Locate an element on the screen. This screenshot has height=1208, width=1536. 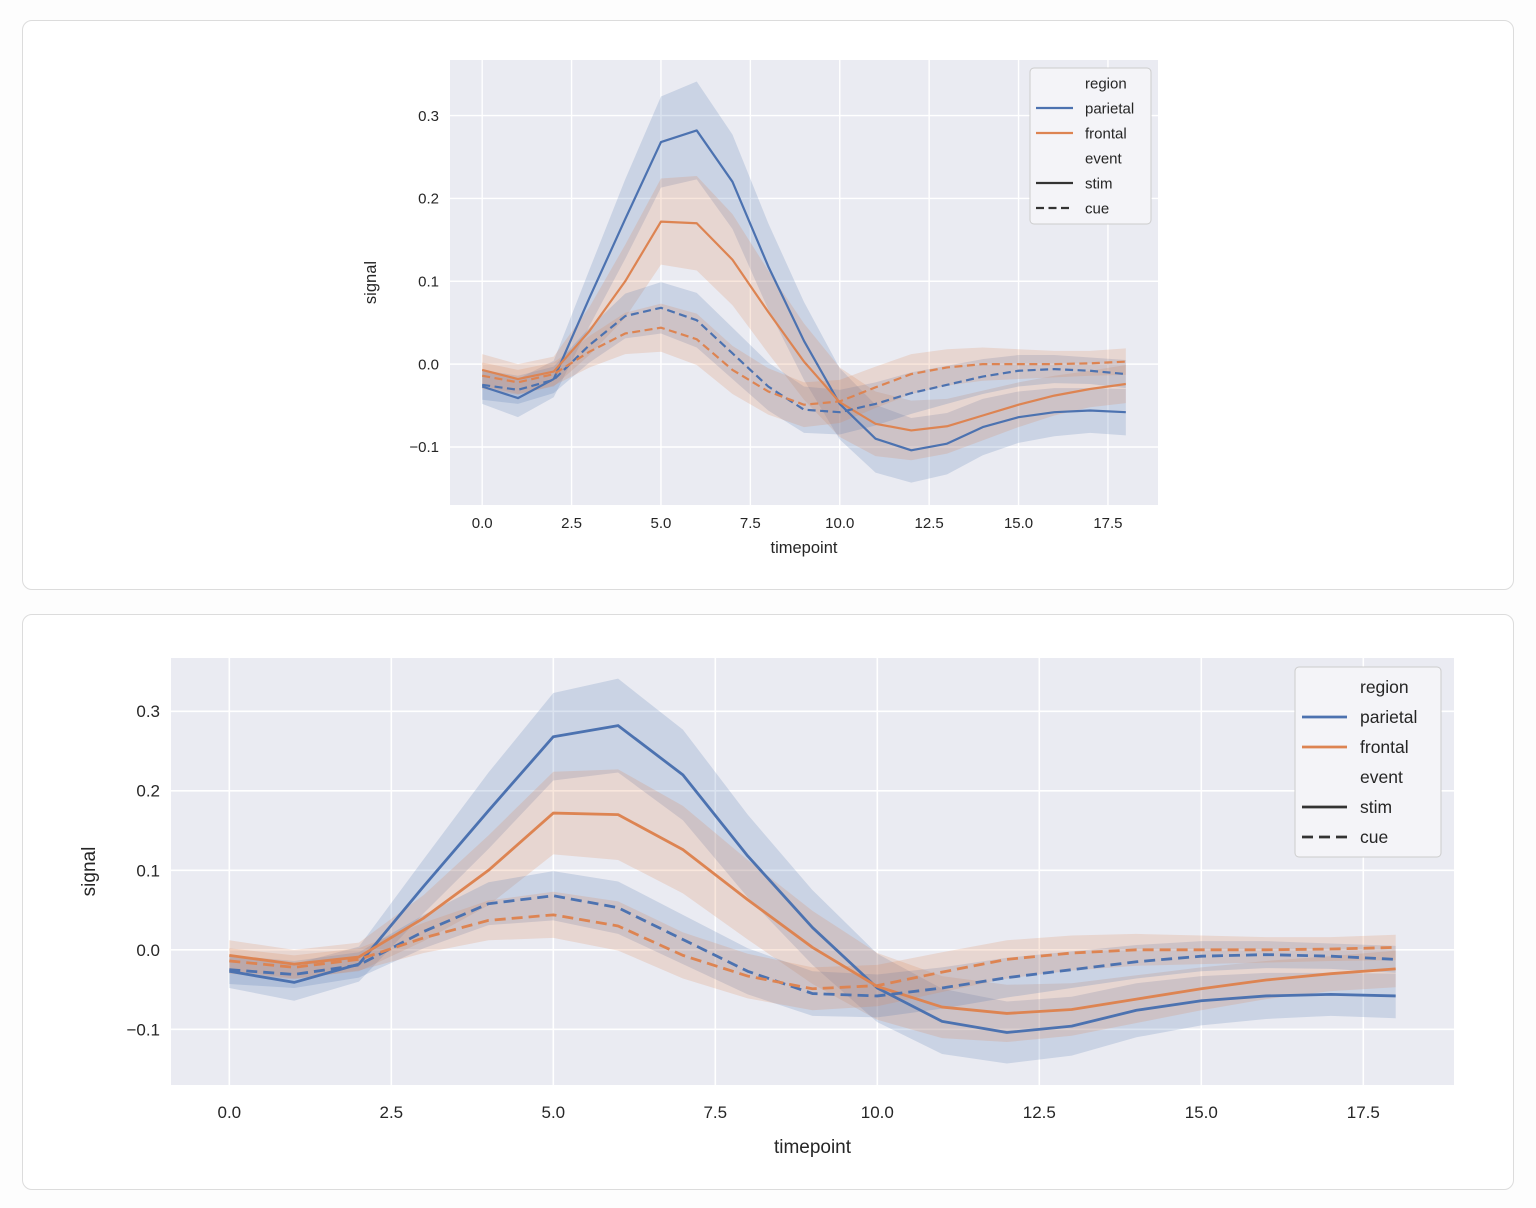
series-layer is located at coordinates (803, 282).